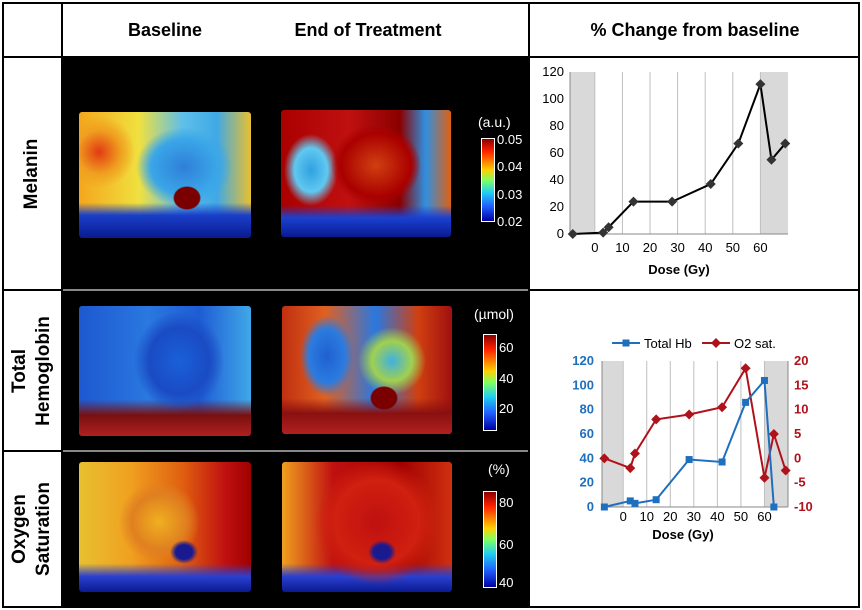  Describe the element at coordinates (590, 506) in the screenshot. I see `y-tick-label-left: 0` at that location.